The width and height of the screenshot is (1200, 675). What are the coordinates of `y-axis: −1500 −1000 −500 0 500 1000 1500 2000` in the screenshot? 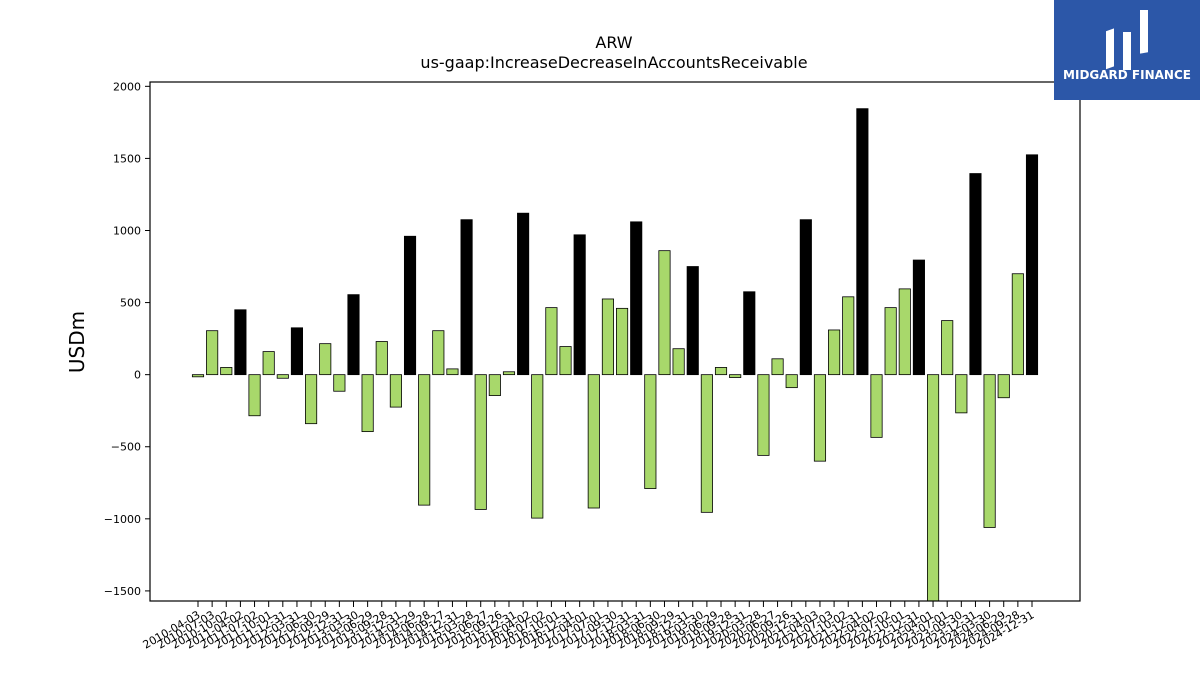 It's located at (127, 339).